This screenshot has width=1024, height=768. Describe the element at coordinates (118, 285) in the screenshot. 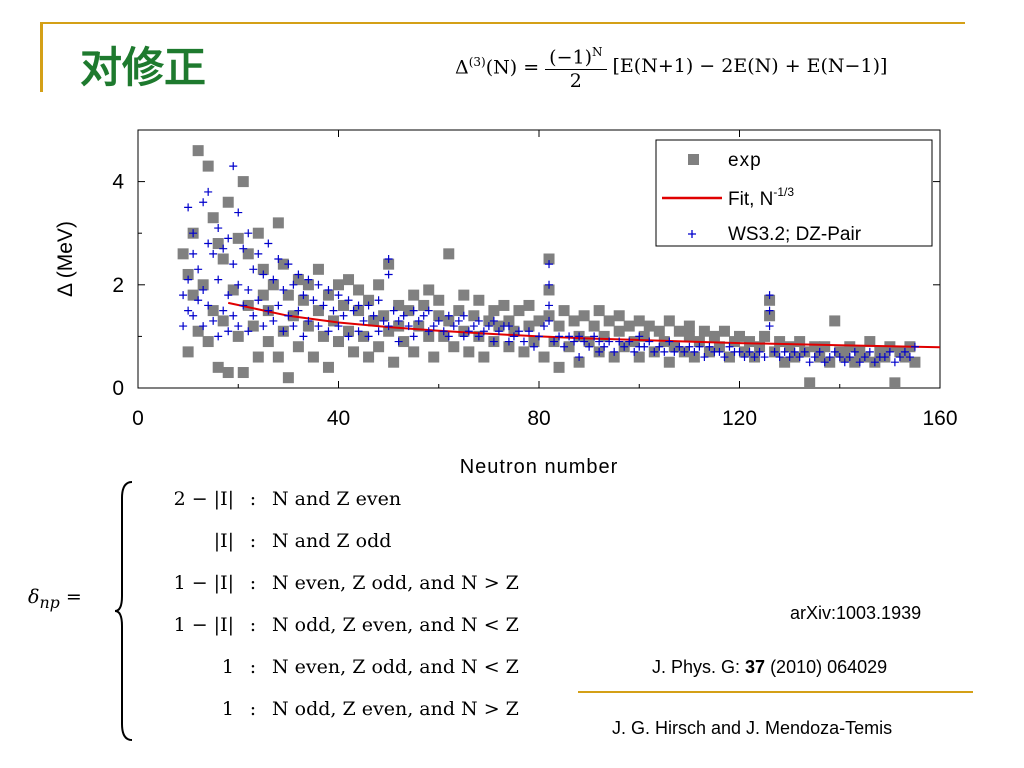

I see `y-tick-label: 2` at that location.